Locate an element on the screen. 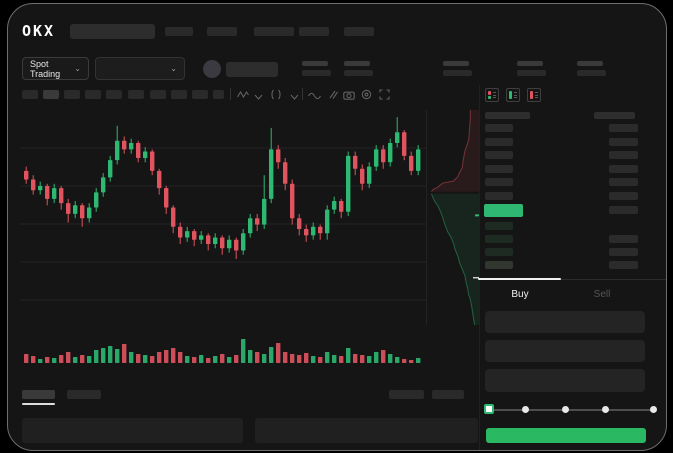  tab-divider is located at coordinates (573, 279).